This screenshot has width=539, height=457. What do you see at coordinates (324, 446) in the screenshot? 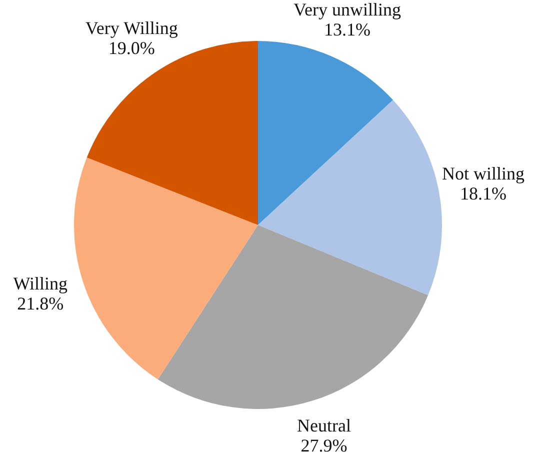
I see `data-label: 27.9%` at bounding box center [324, 446].